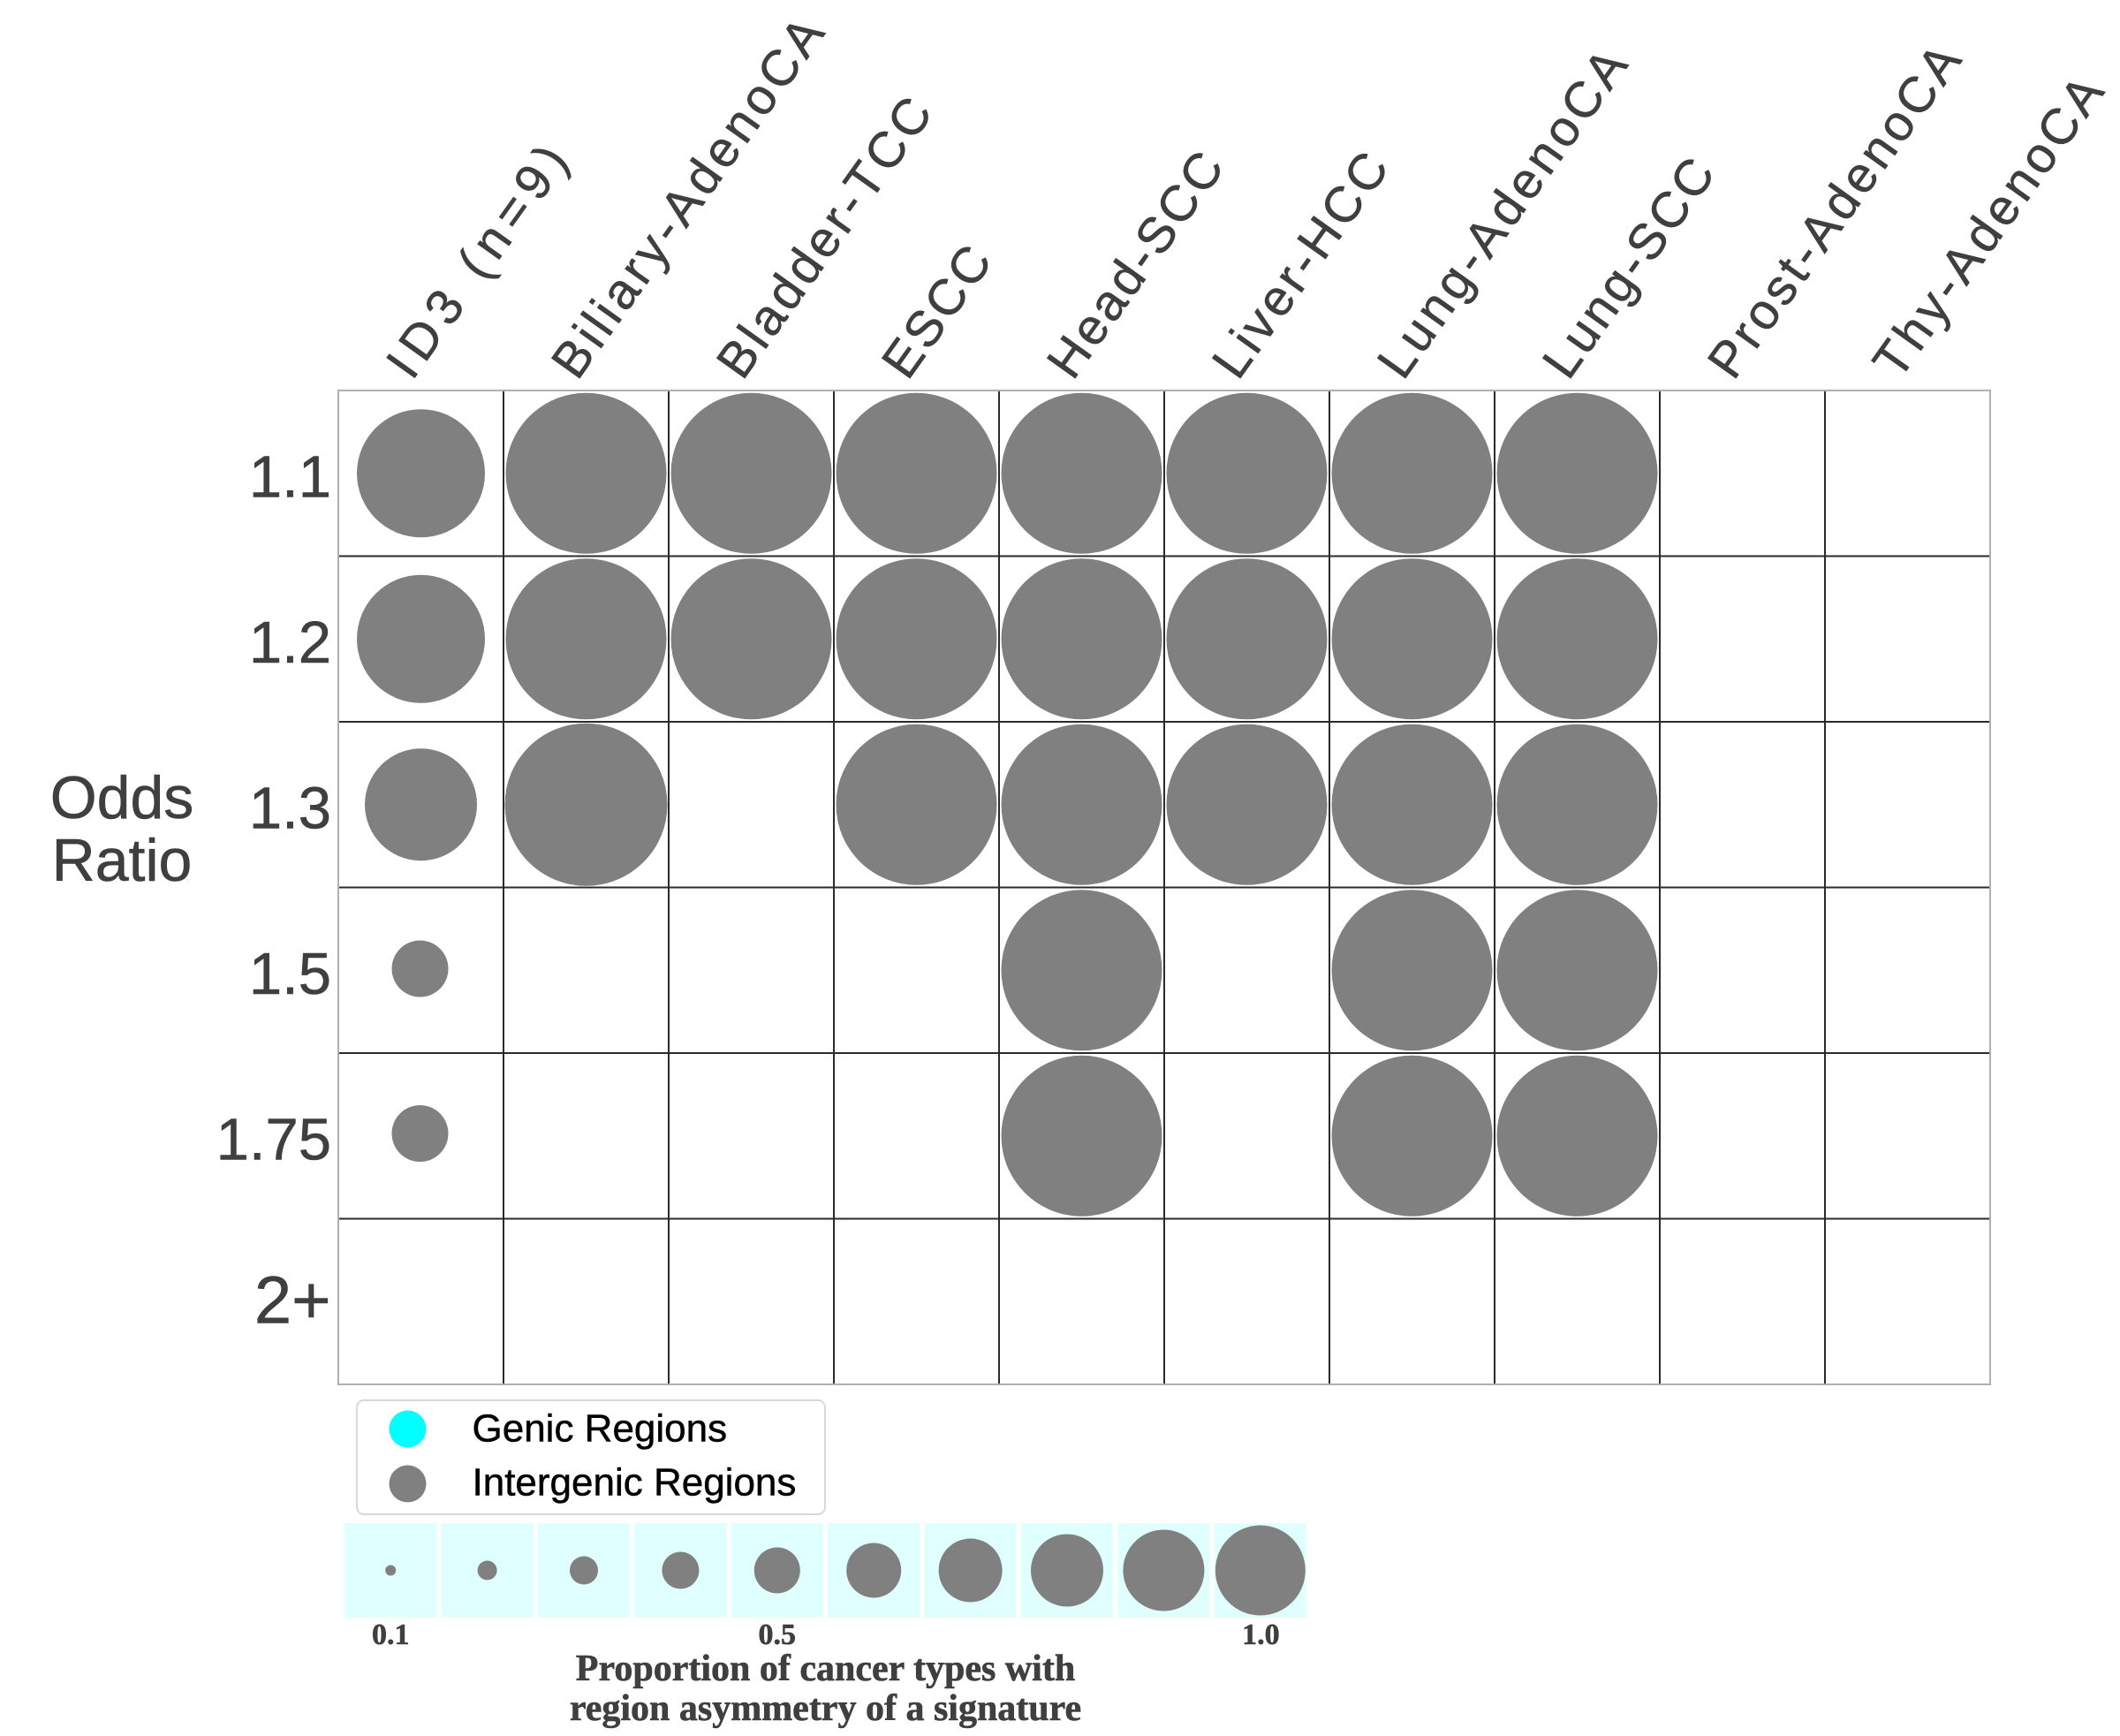 The width and height of the screenshot is (2120, 1736). Describe the element at coordinates (292, 1301) in the screenshot. I see `svg-text: 2+` at that location.